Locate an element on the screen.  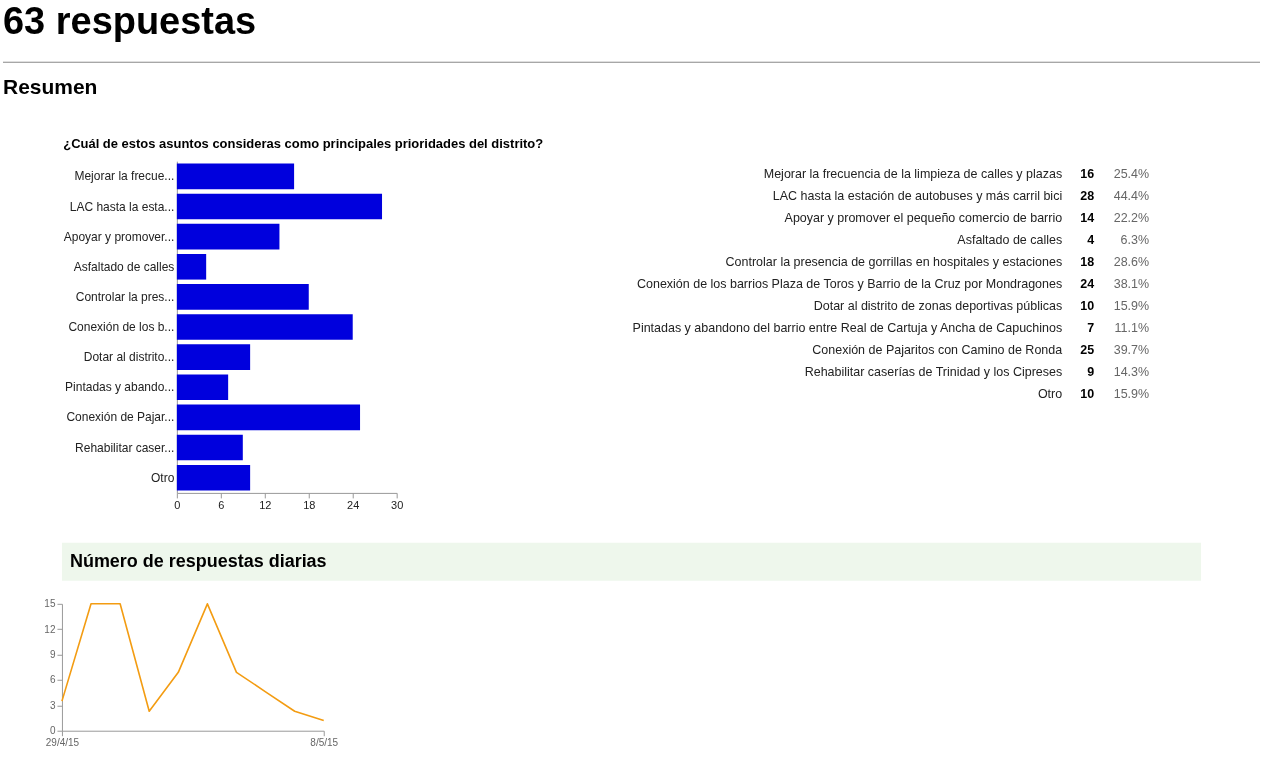
text: 39.7% is located at coordinates (1131, 350).